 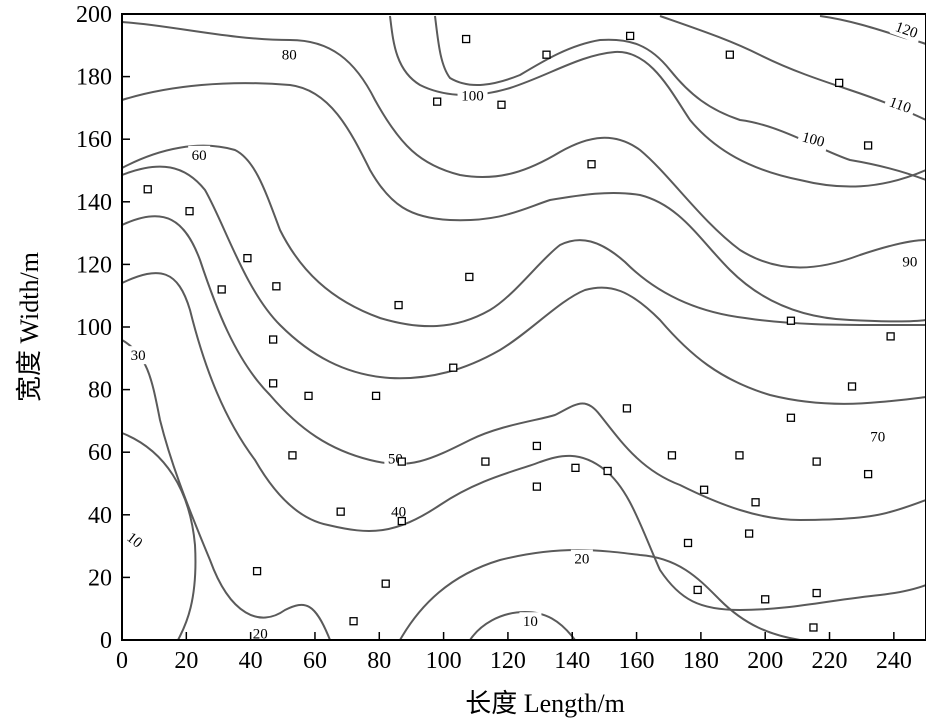 I want to click on contour-label-text: 110, so click(x=900, y=105).